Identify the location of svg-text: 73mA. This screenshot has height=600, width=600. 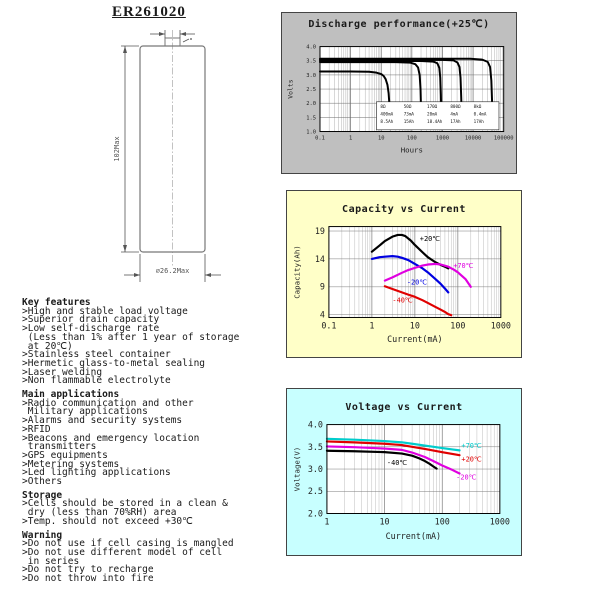
(409, 114).